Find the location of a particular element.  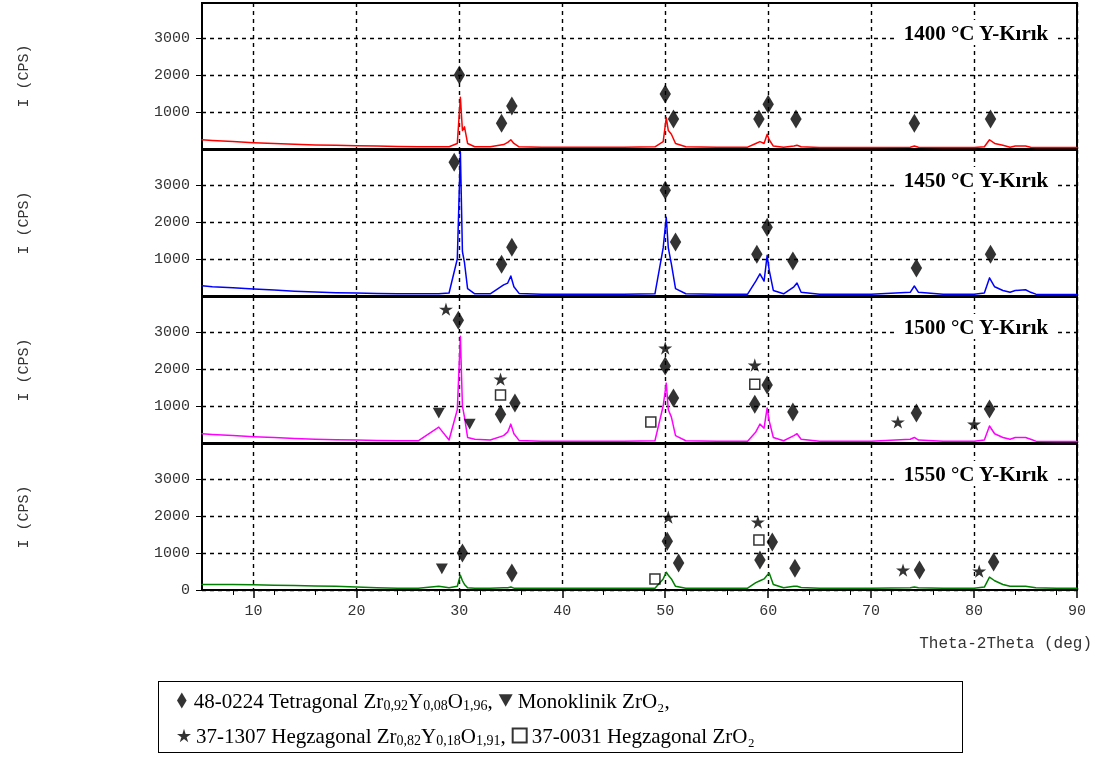

legend-label: Monoklinik ZrO₂, is located at coordinates (593, 700).